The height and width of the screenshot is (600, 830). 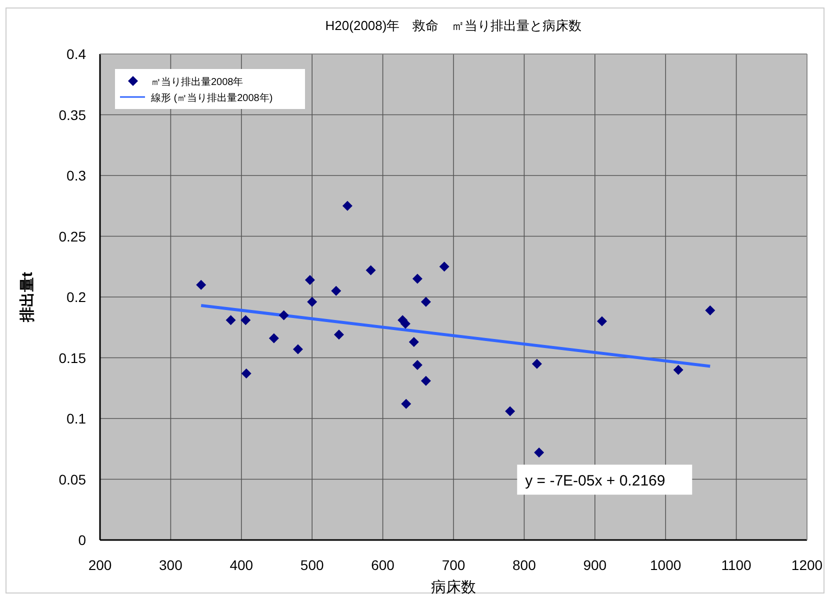 What do you see at coordinates (27, 297) in the screenshot?
I see `y-axis-title: 排出量t` at bounding box center [27, 297].